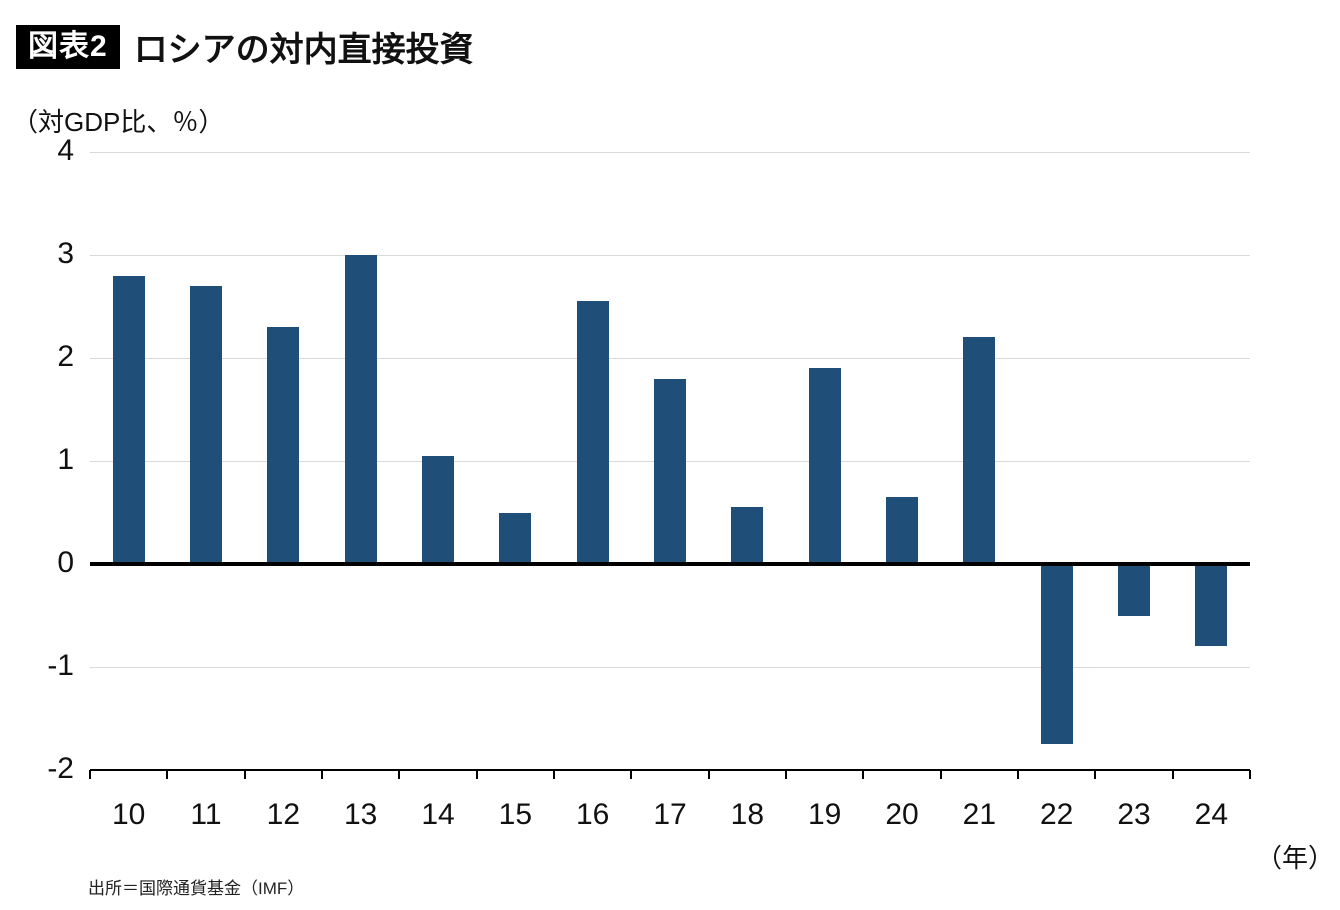  Describe the element at coordinates (1295, 858) in the screenshot. I see `x-axis-unit-label: （年）` at that location.